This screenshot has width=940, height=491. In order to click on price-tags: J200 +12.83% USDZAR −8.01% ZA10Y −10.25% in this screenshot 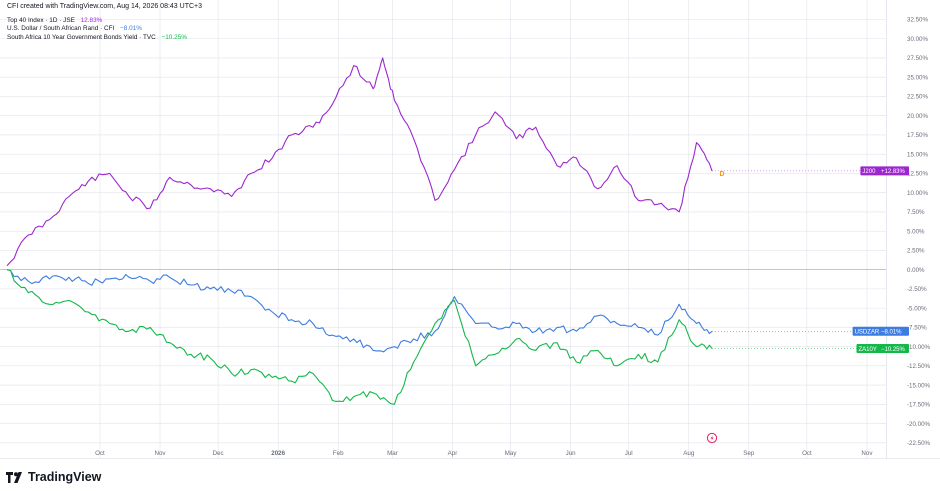, I will do `click(880, 260)`.